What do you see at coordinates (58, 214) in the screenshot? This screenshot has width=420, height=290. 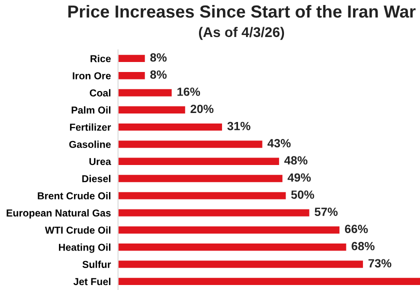 I see `y-tick-label: European Natural Gas` at bounding box center [58, 214].